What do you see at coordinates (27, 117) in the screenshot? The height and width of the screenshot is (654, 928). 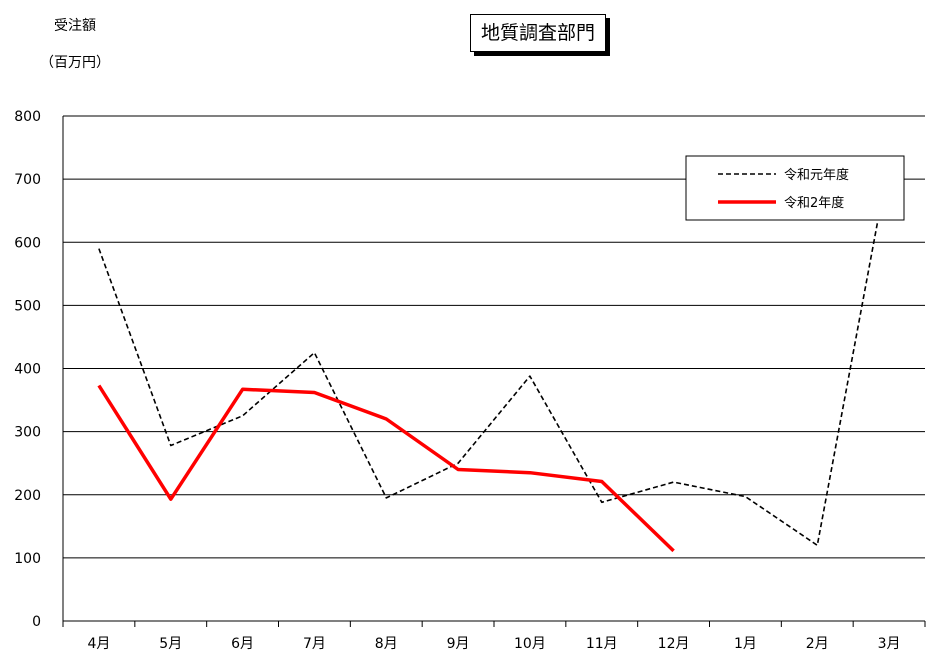 I see `y-tick-label: 800` at bounding box center [27, 117].